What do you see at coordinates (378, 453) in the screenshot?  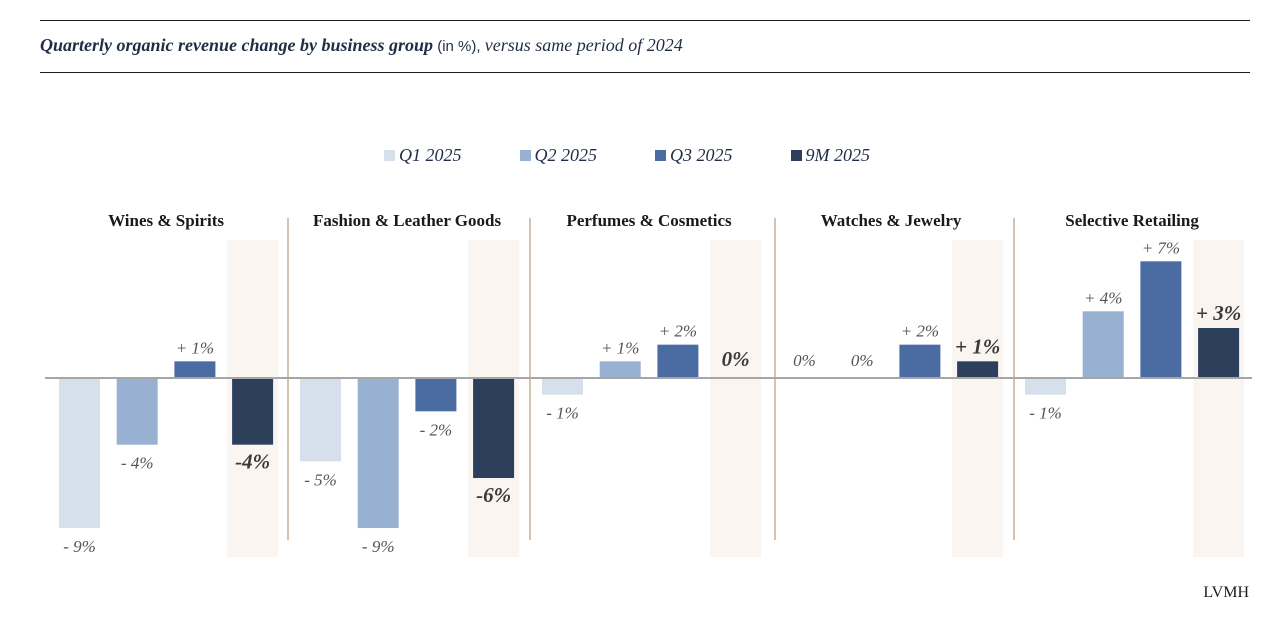 I see `bar-fashion-leather-goods-q2-2025` at bounding box center [378, 453].